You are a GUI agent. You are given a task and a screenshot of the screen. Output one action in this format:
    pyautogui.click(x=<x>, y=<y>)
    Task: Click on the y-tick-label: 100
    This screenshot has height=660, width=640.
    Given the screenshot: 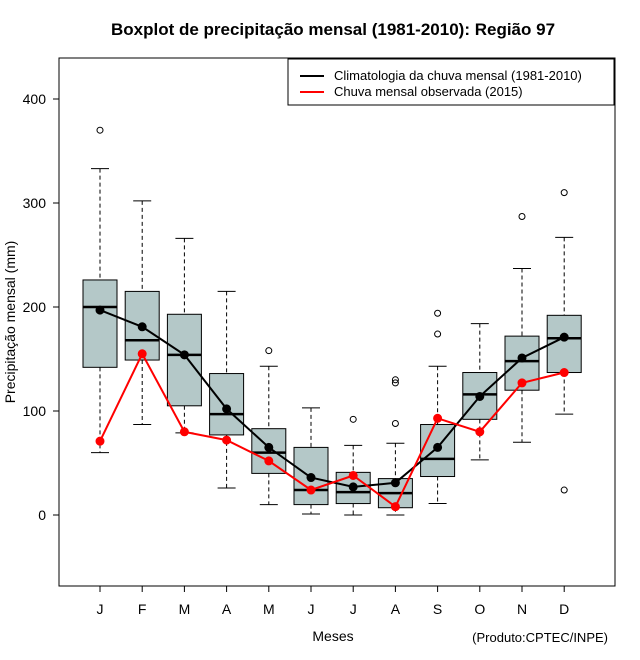 What is the action you would take?
    pyautogui.click(x=35, y=411)
    